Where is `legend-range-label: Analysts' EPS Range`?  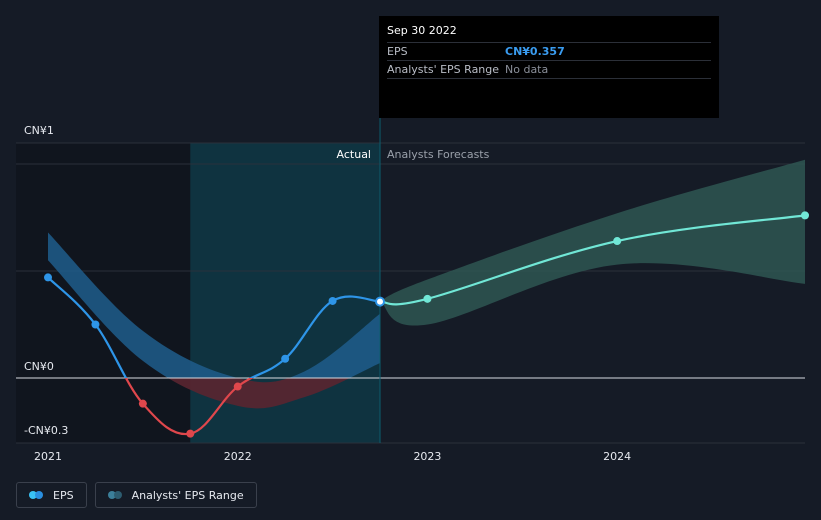 legend-range-label: Analysts' EPS Range is located at coordinates (187, 495).